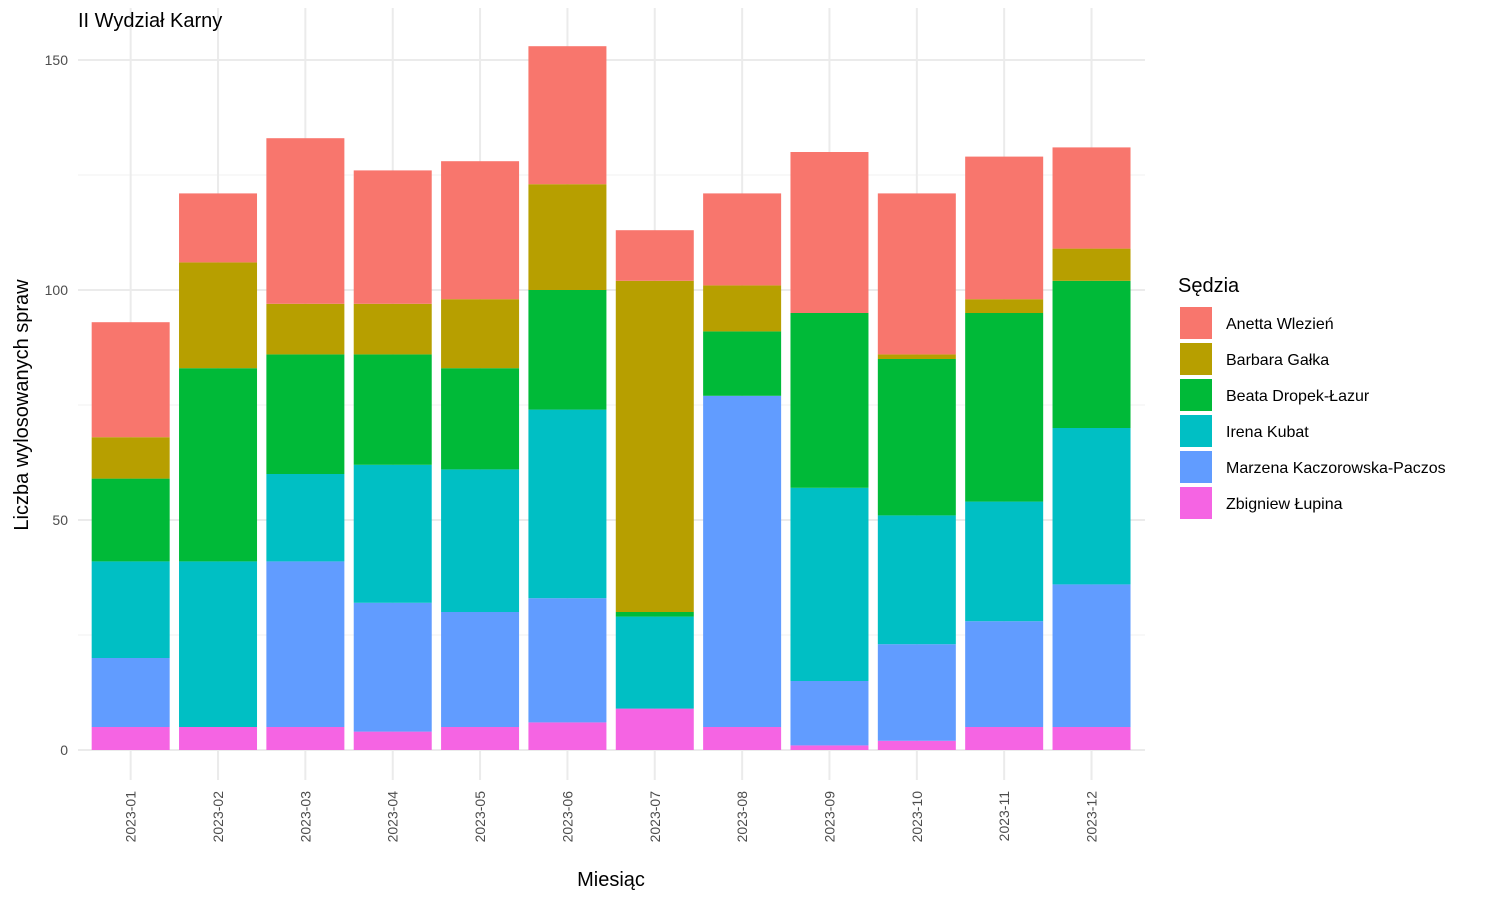 This screenshot has width=1500, height=900. I want to click on y-tick-label: 0, so click(64, 750).